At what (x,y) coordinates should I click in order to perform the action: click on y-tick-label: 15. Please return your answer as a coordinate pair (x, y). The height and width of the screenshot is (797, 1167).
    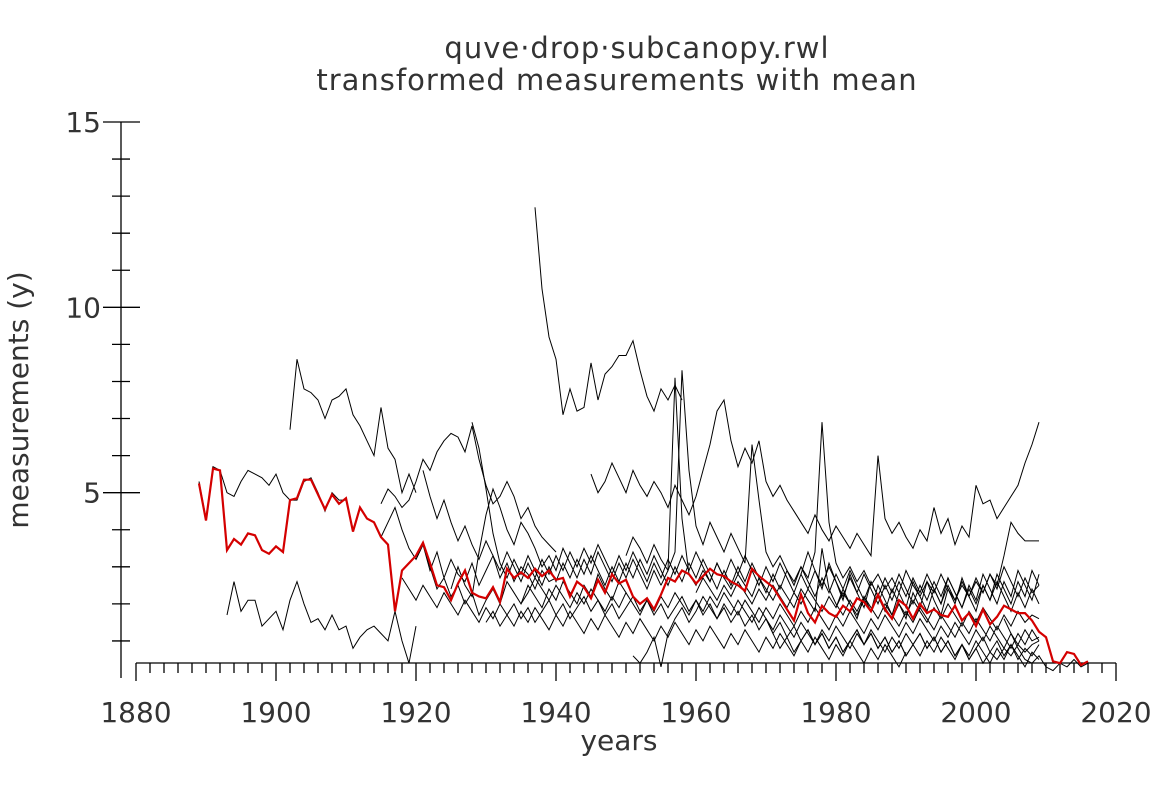
    Looking at the image, I should click on (83, 122).